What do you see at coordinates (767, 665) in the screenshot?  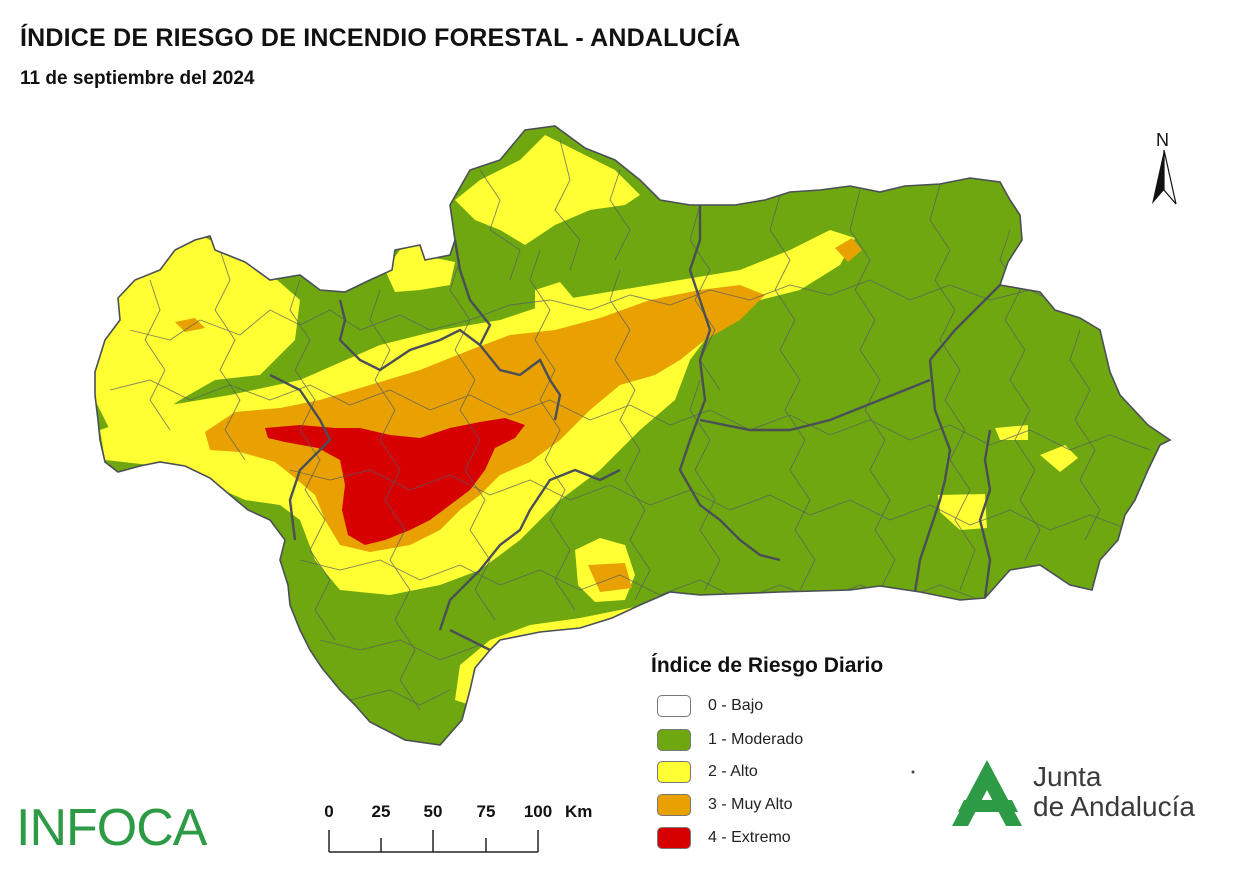 I see `legend-title: Índice de Riesgo Diario` at bounding box center [767, 665].